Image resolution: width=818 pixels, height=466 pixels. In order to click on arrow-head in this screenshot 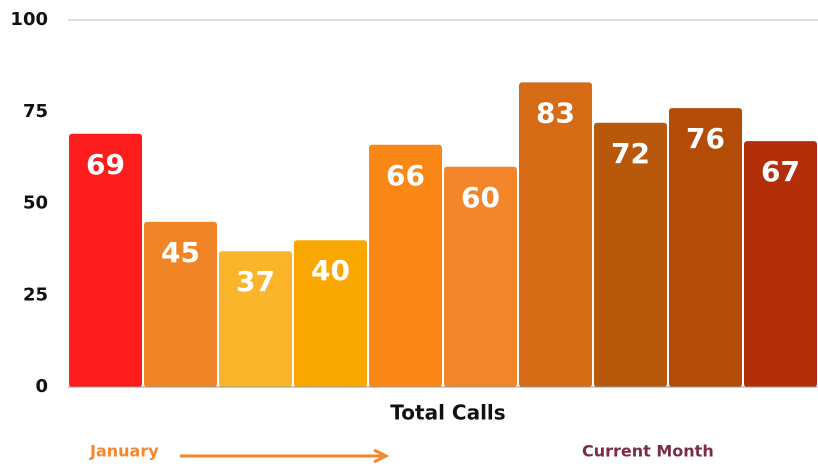, I will do `click(381, 456)`.